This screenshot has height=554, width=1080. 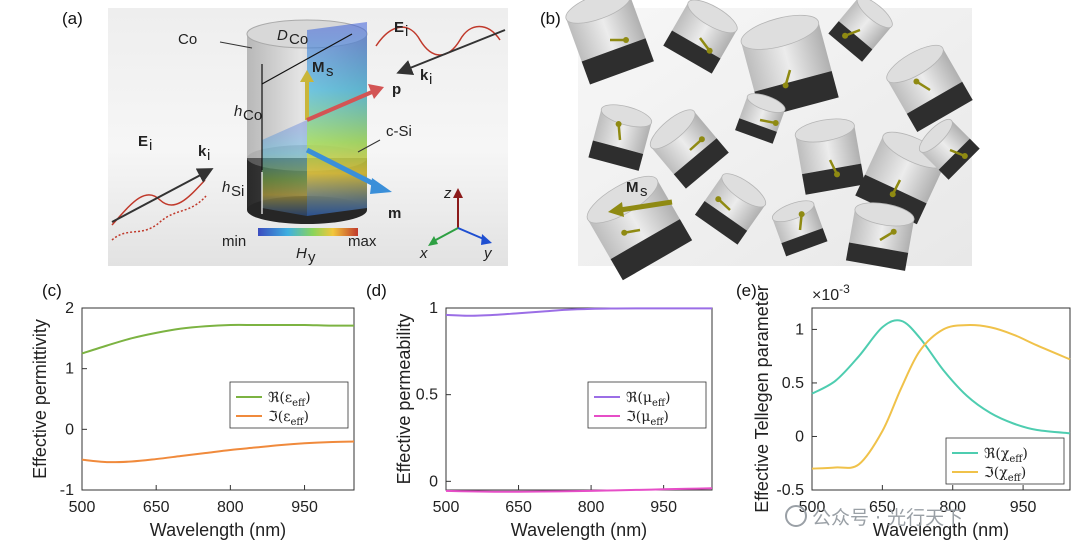 I want to click on svg-text: M, so click(x=318, y=67).